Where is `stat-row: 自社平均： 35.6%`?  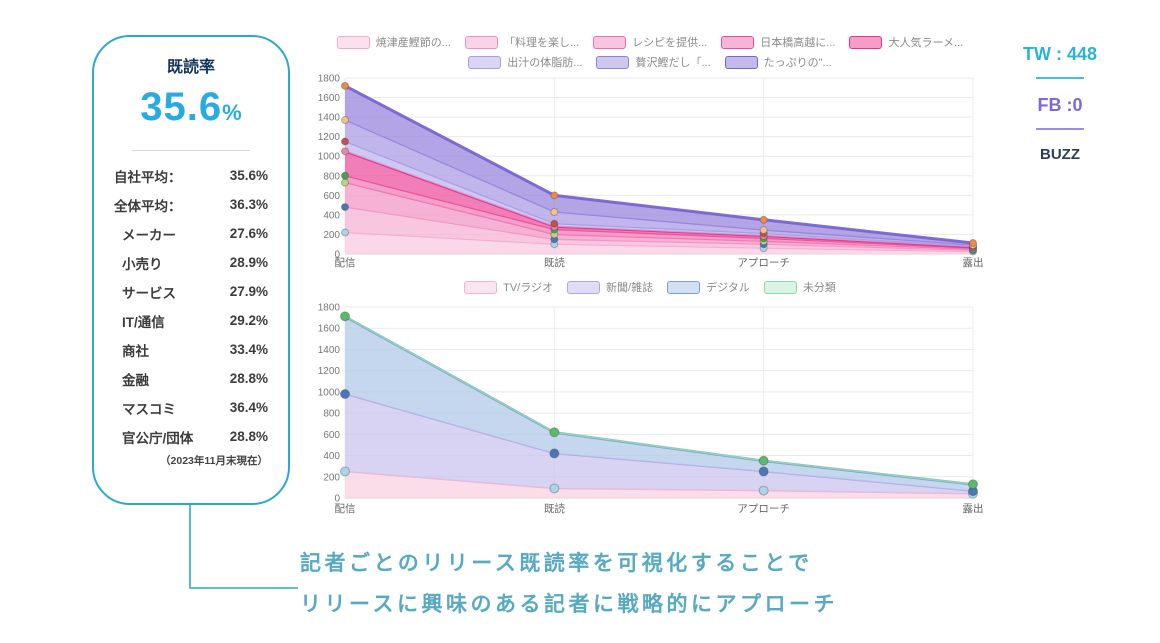 stat-row: 自社平均： 35.6% is located at coordinates (191, 175).